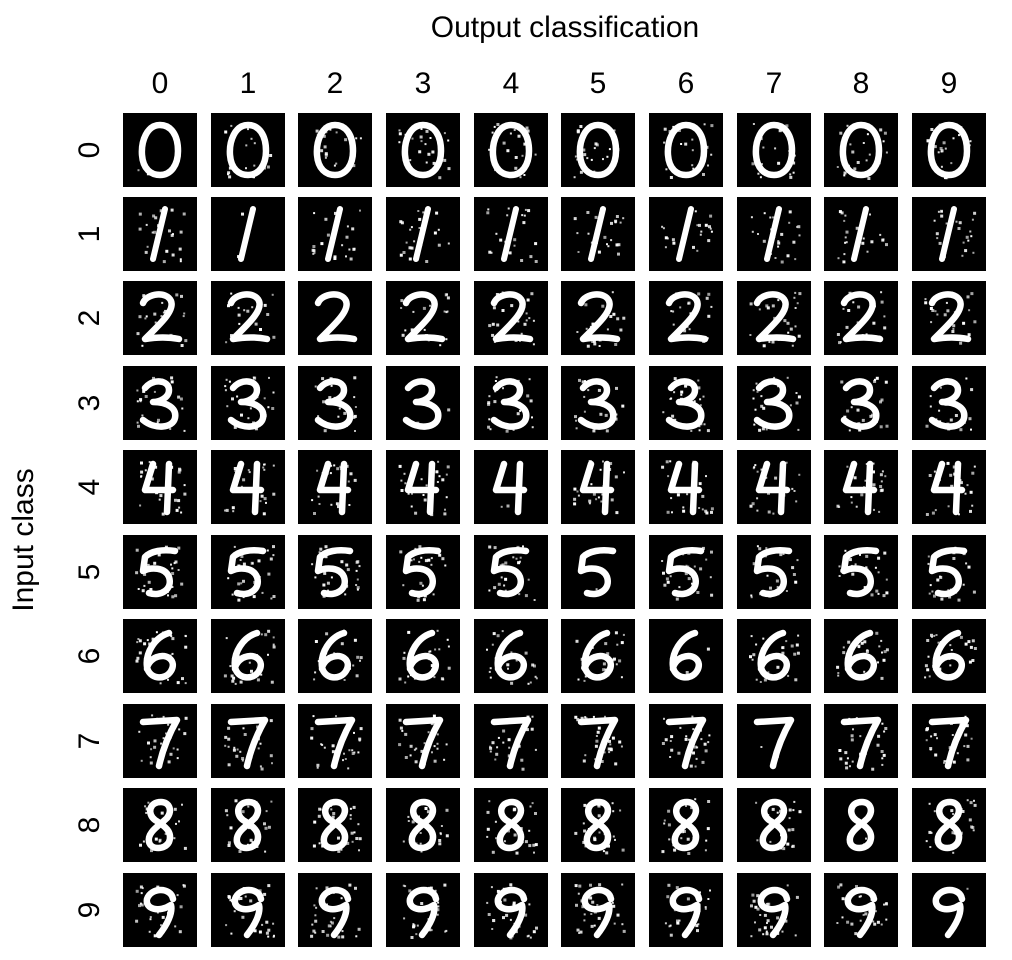  Describe the element at coordinates (89, 572) in the screenshot. I see `row-tick-label-5: 5` at that location.